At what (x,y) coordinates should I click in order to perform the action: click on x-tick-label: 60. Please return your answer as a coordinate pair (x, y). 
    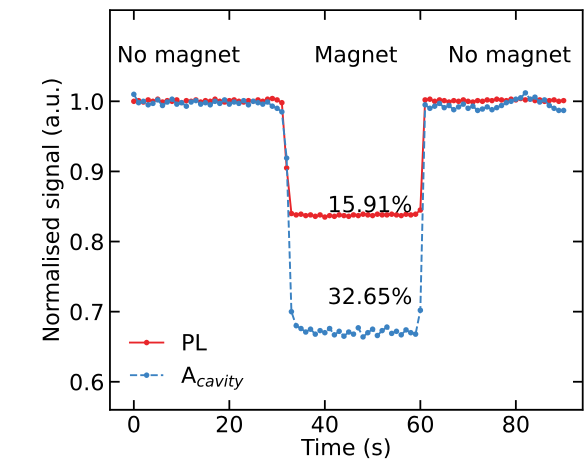
    Looking at the image, I should click on (421, 424).